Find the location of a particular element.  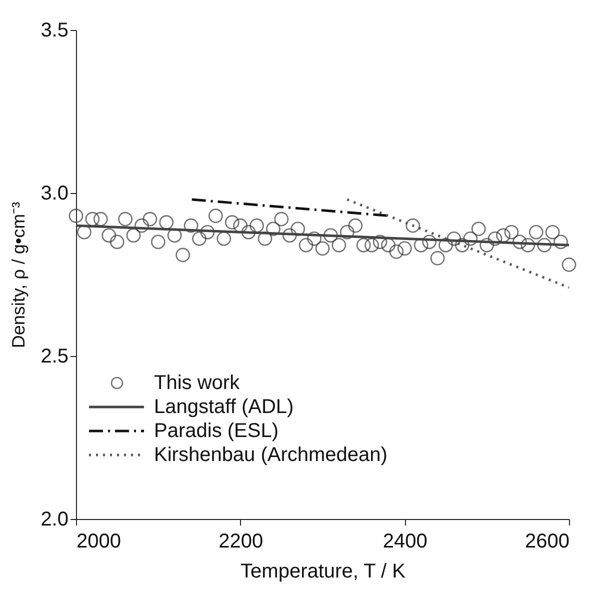

x-tick-label: 2200 is located at coordinates (241, 541).